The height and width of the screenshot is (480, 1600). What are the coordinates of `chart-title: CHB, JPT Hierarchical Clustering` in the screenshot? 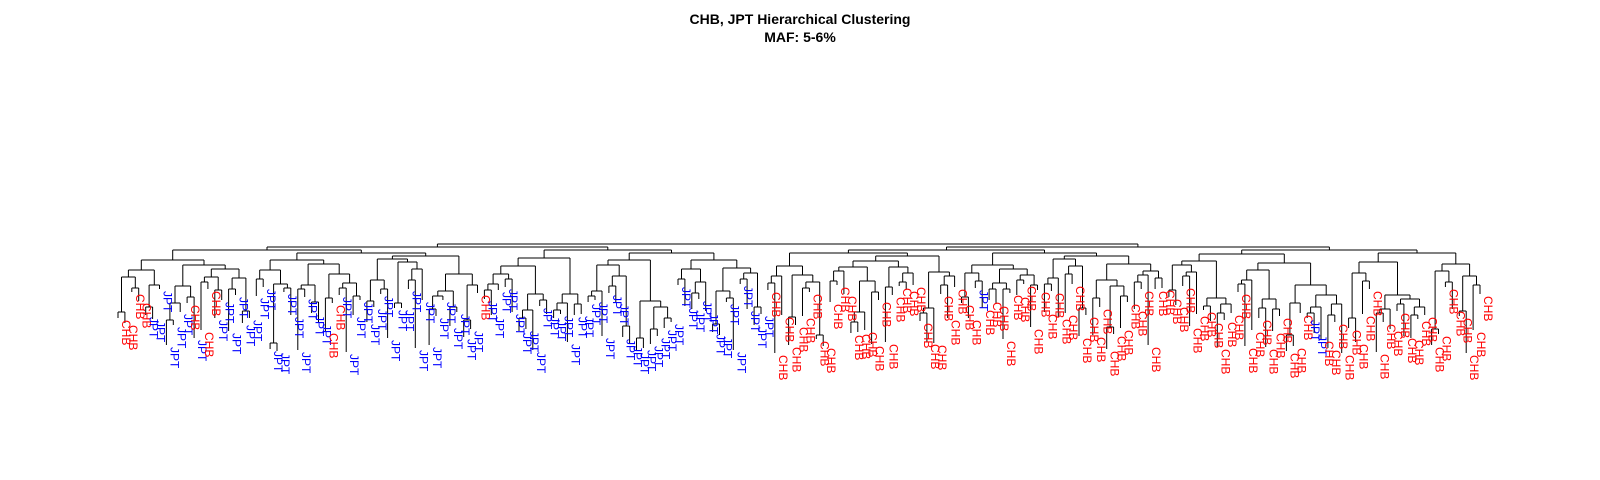 It's located at (800, 19).